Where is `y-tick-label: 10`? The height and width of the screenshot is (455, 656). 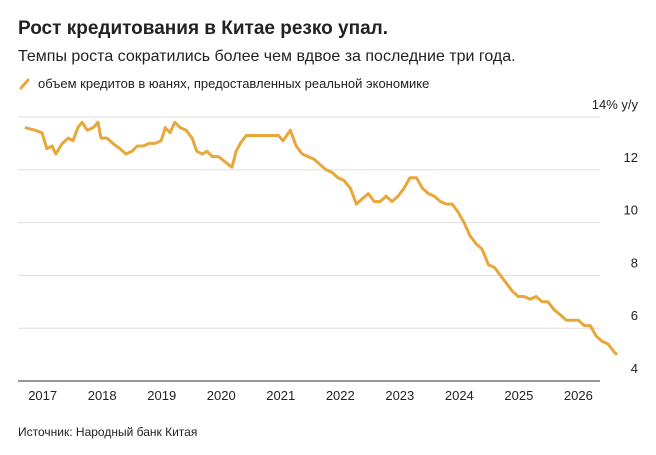
y-tick-label: 10 is located at coordinates (631, 210).